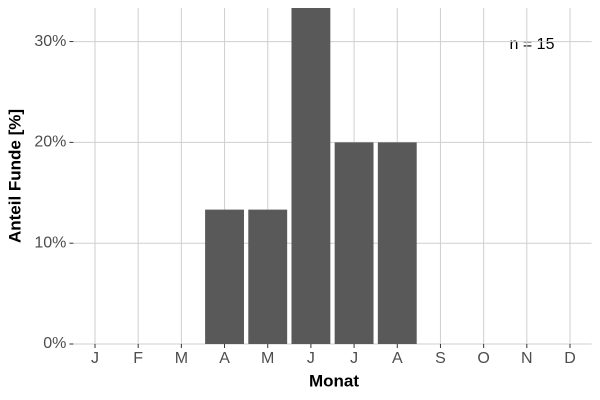 The height and width of the screenshot is (400, 600). I want to click on y-tick-label: 0%, so click(54, 343).